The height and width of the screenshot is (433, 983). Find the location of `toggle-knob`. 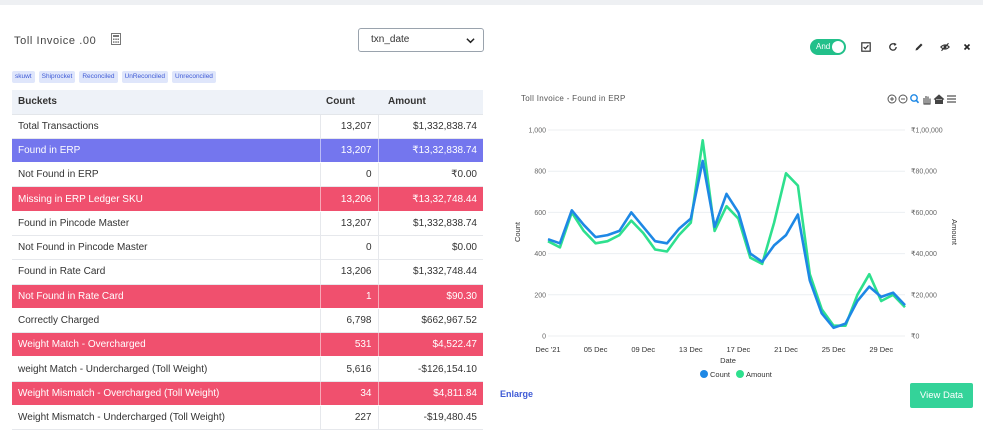

toggle-knob is located at coordinates (838, 47).